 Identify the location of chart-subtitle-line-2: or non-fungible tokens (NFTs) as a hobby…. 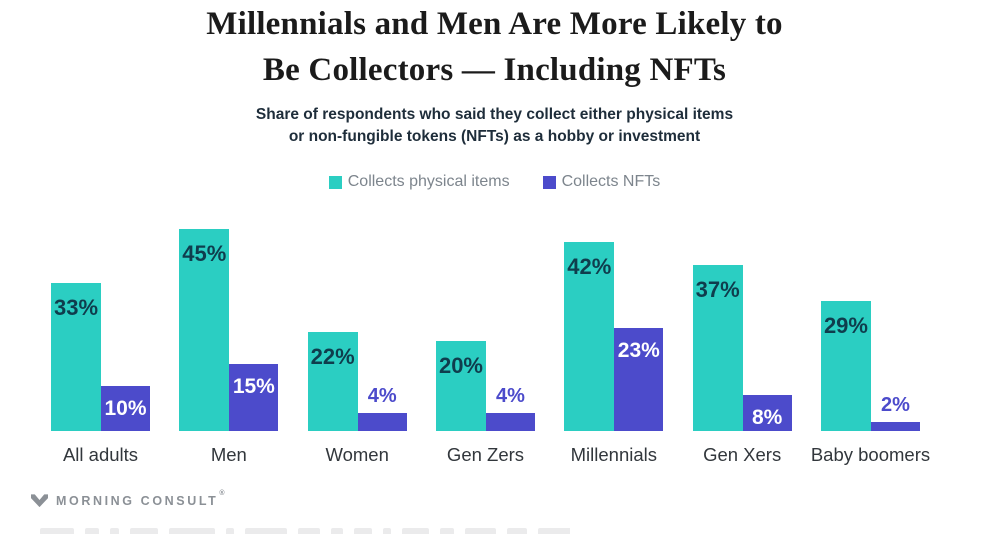
(494, 136).